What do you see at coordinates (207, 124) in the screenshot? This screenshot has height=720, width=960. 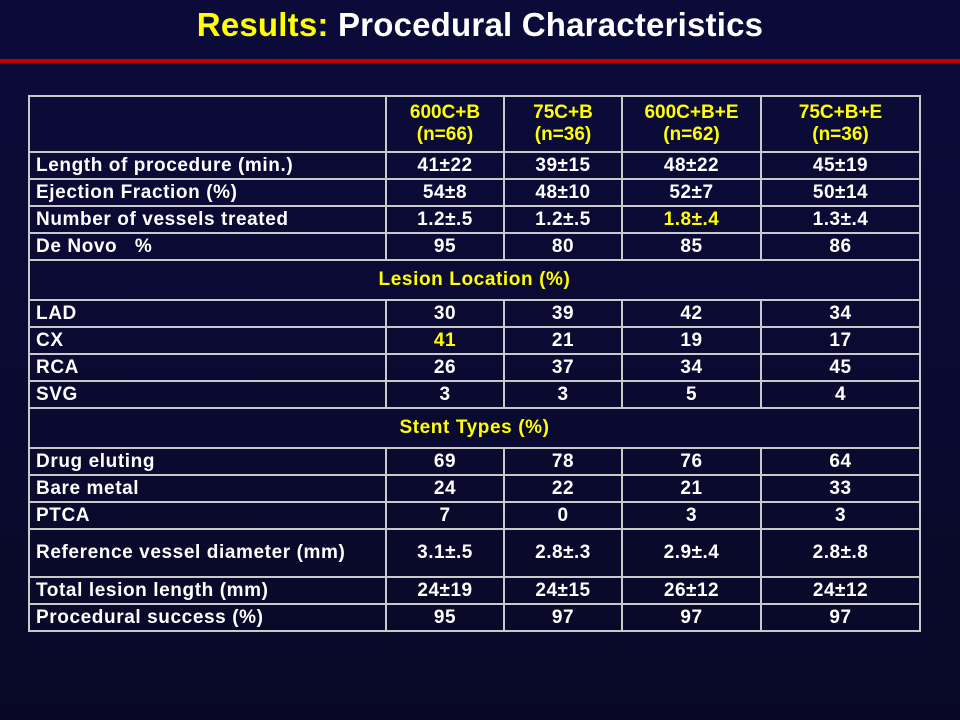 I see `header-corner-cell` at bounding box center [207, 124].